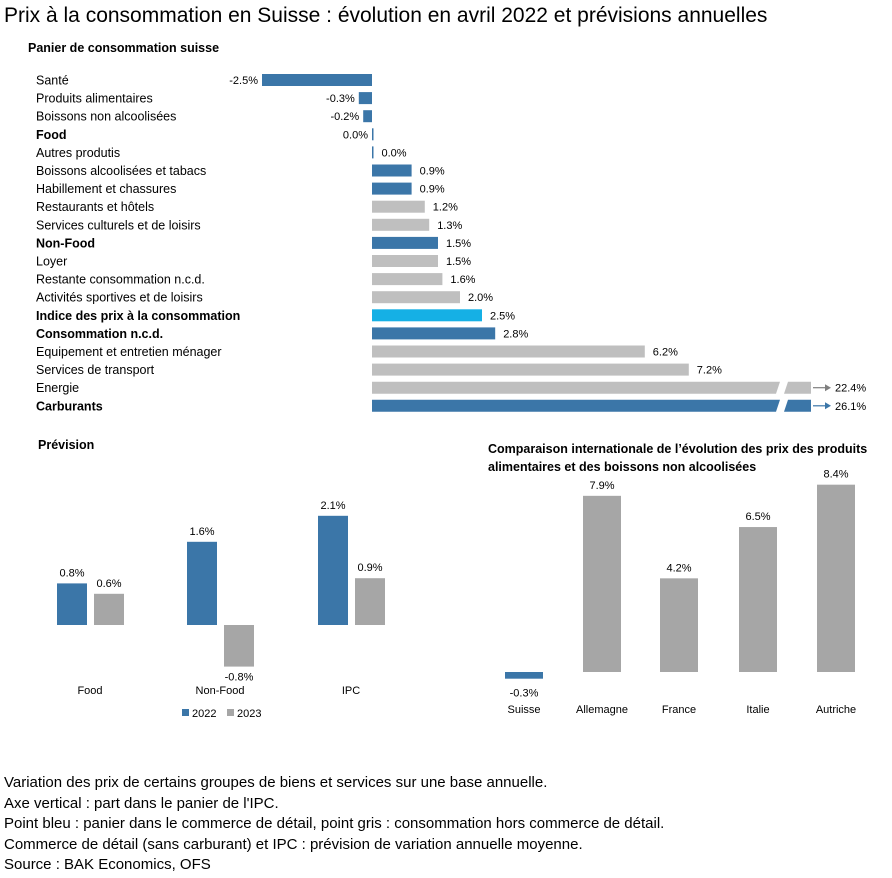  What do you see at coordinates (57, 388) in the screenshot?
I see `category-label: Energie` at bounding box center [57, 388].